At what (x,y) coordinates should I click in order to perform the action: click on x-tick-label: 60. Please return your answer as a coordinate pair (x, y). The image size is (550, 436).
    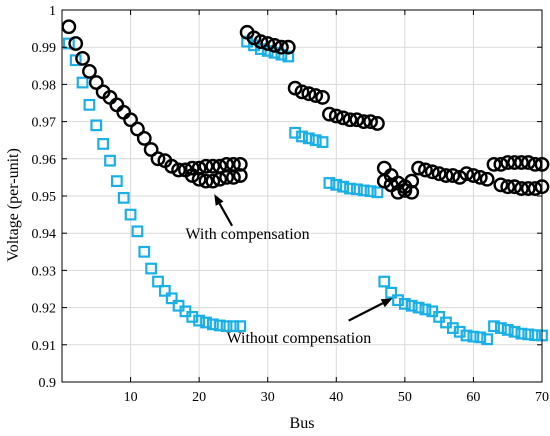
    Looking at the image, I should click on (473, 397).